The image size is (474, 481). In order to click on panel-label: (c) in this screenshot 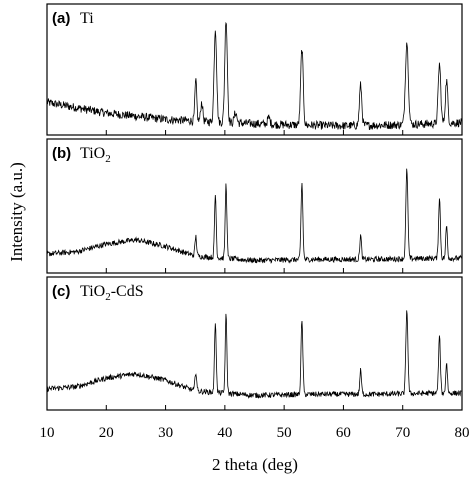, I will do `click(61, 291)`.